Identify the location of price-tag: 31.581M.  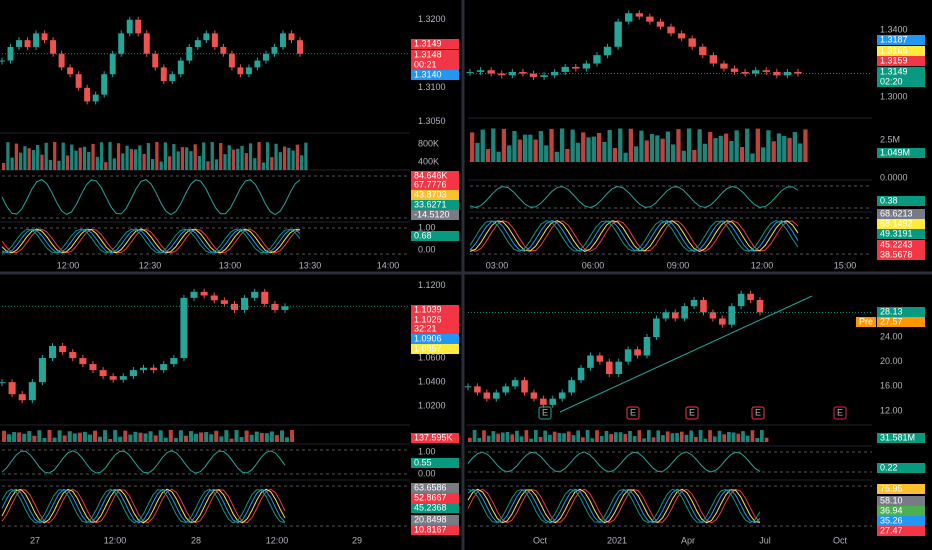
(901, 437).